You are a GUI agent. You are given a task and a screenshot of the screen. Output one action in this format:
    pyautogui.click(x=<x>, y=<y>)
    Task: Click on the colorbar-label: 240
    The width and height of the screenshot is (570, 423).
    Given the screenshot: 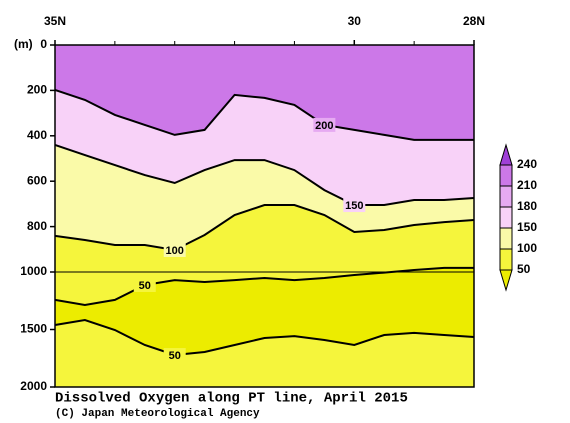 What is the action you would take?
    pyautogui.click(x=527, y=164)
    